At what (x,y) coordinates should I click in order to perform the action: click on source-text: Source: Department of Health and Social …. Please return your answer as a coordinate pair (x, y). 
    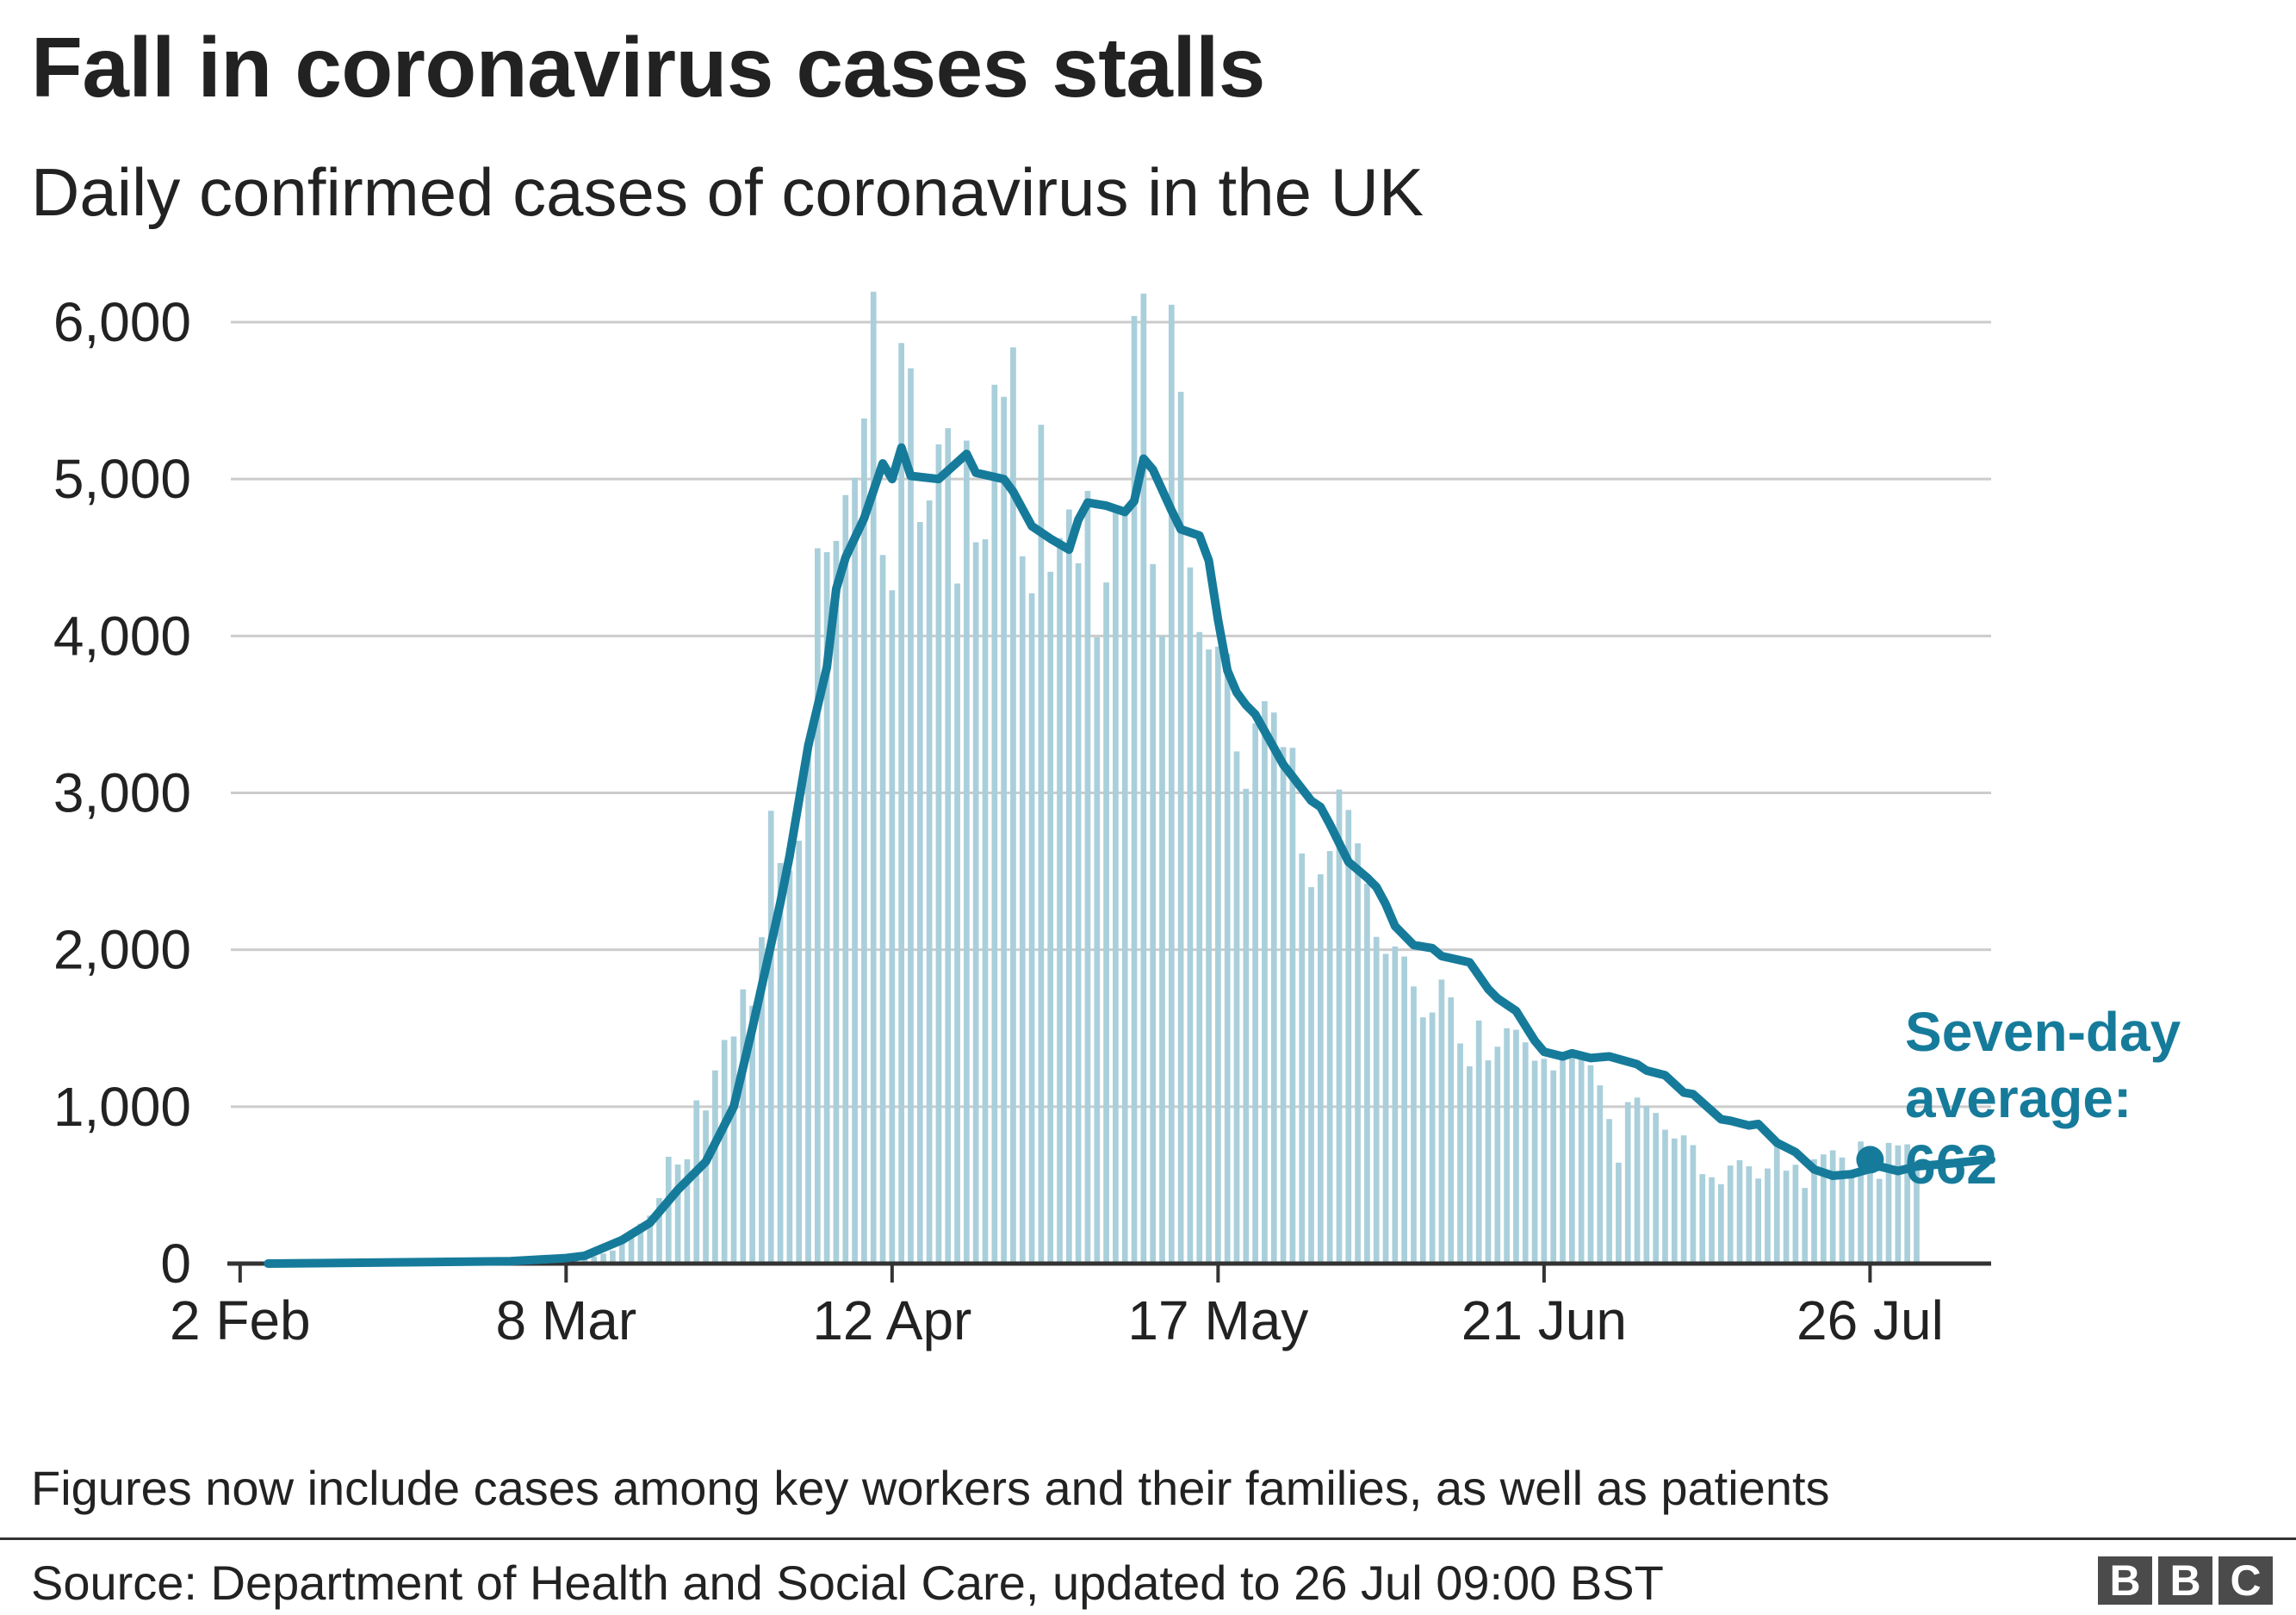
    Looking at the image, I should click on (847, 1583).